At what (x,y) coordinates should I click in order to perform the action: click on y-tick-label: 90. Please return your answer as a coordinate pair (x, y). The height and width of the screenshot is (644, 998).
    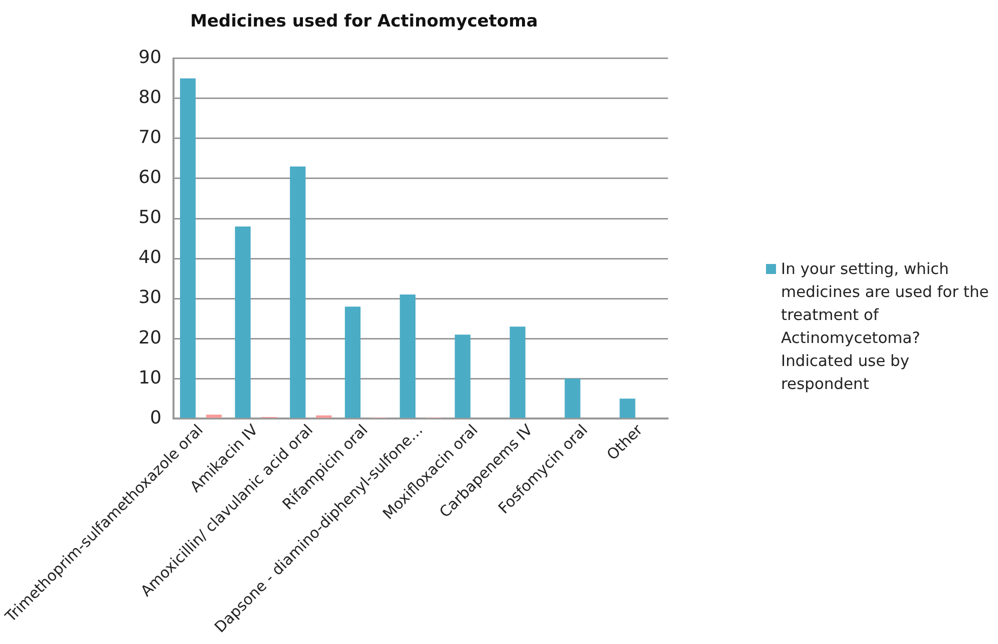
    Looking at the image, I should click on (150, 57).